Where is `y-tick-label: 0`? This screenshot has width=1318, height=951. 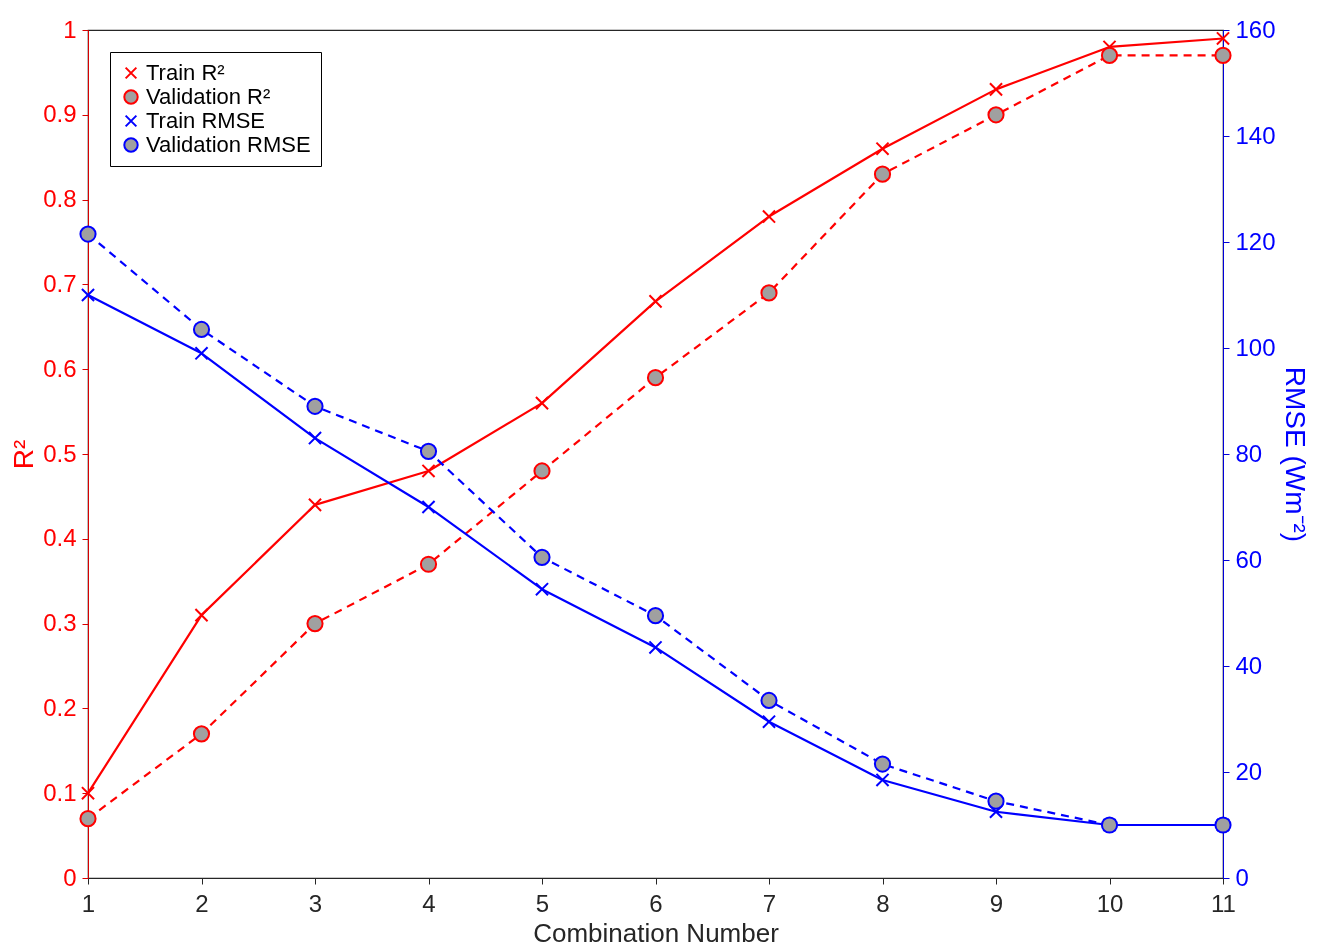
y-tick-label: 0 is located at coordinates (70, 877).